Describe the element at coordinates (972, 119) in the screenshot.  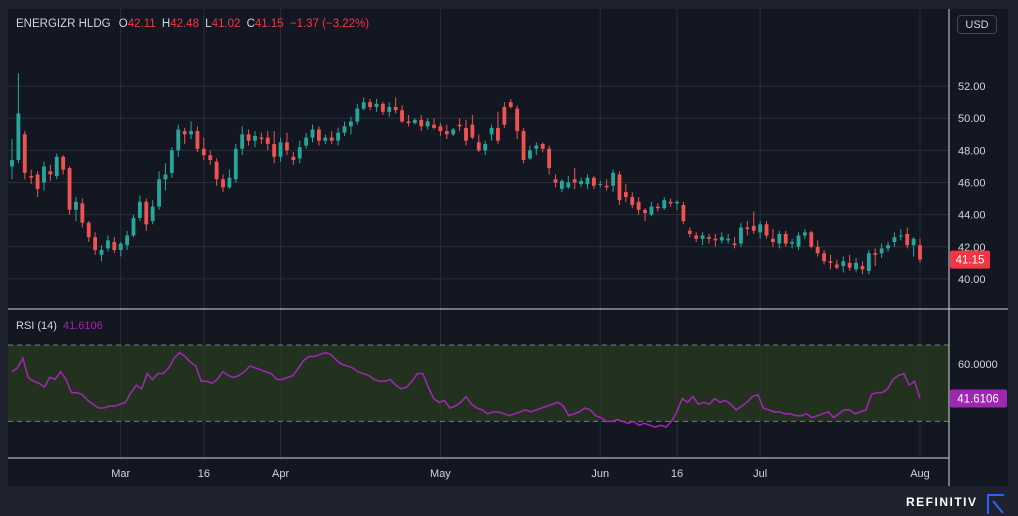
I see `price-tick-label: 50.00` at that location.